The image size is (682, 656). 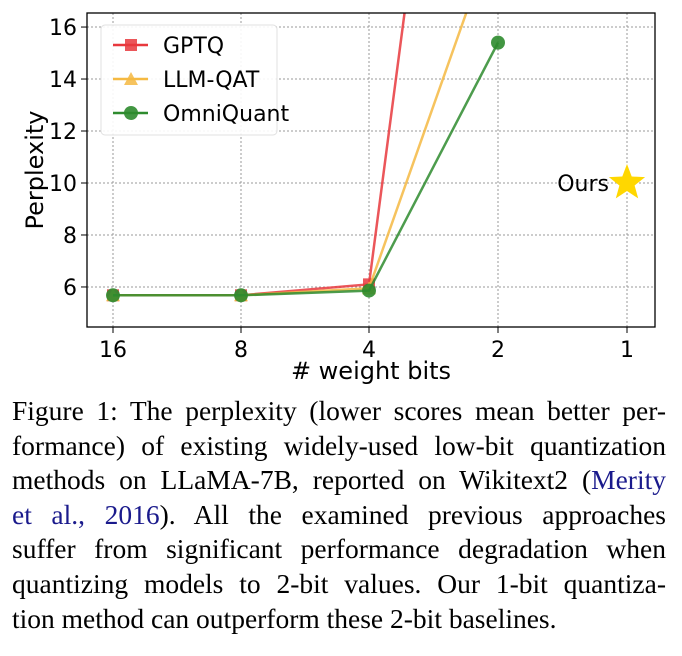 I want to click on y-tick-label: 14, so click(x=63, y=80).